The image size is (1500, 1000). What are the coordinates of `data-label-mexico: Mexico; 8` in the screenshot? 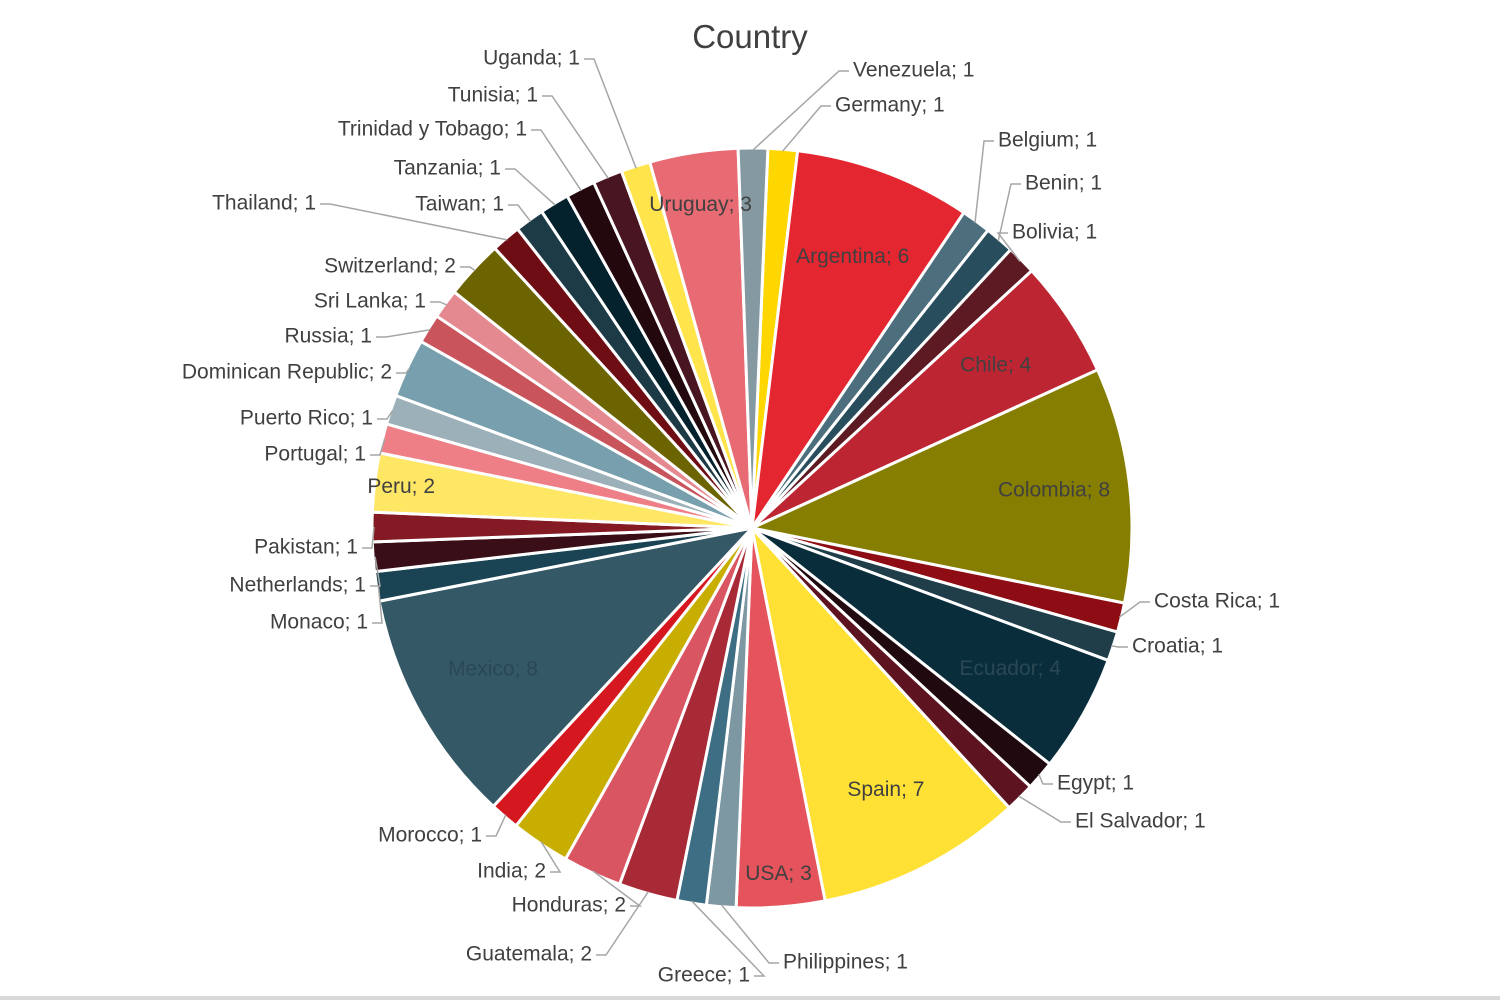 It's located at (493, 669).